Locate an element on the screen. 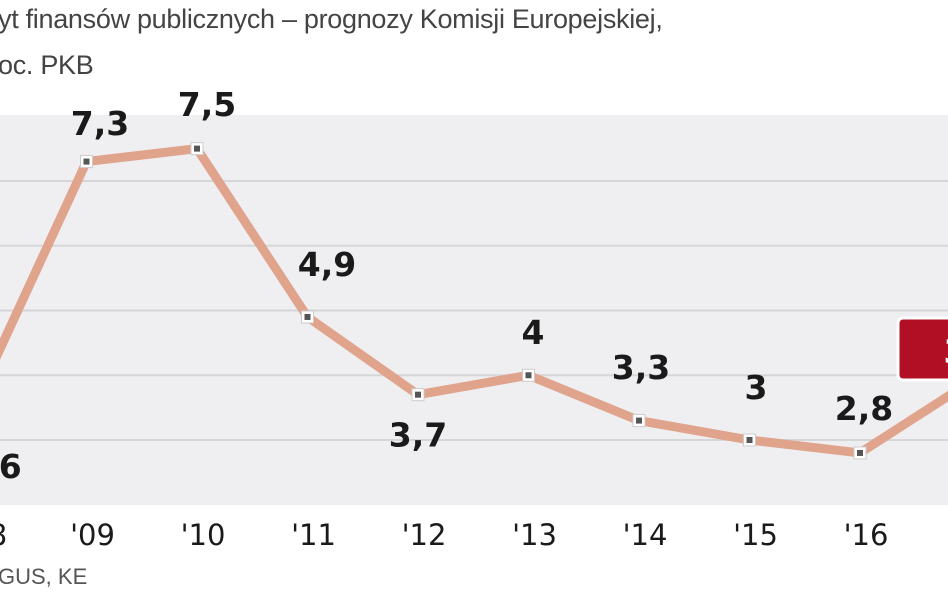 This screenshot has width=948, height=593. data-label: 2,8 is located at coordinates (864, 408).